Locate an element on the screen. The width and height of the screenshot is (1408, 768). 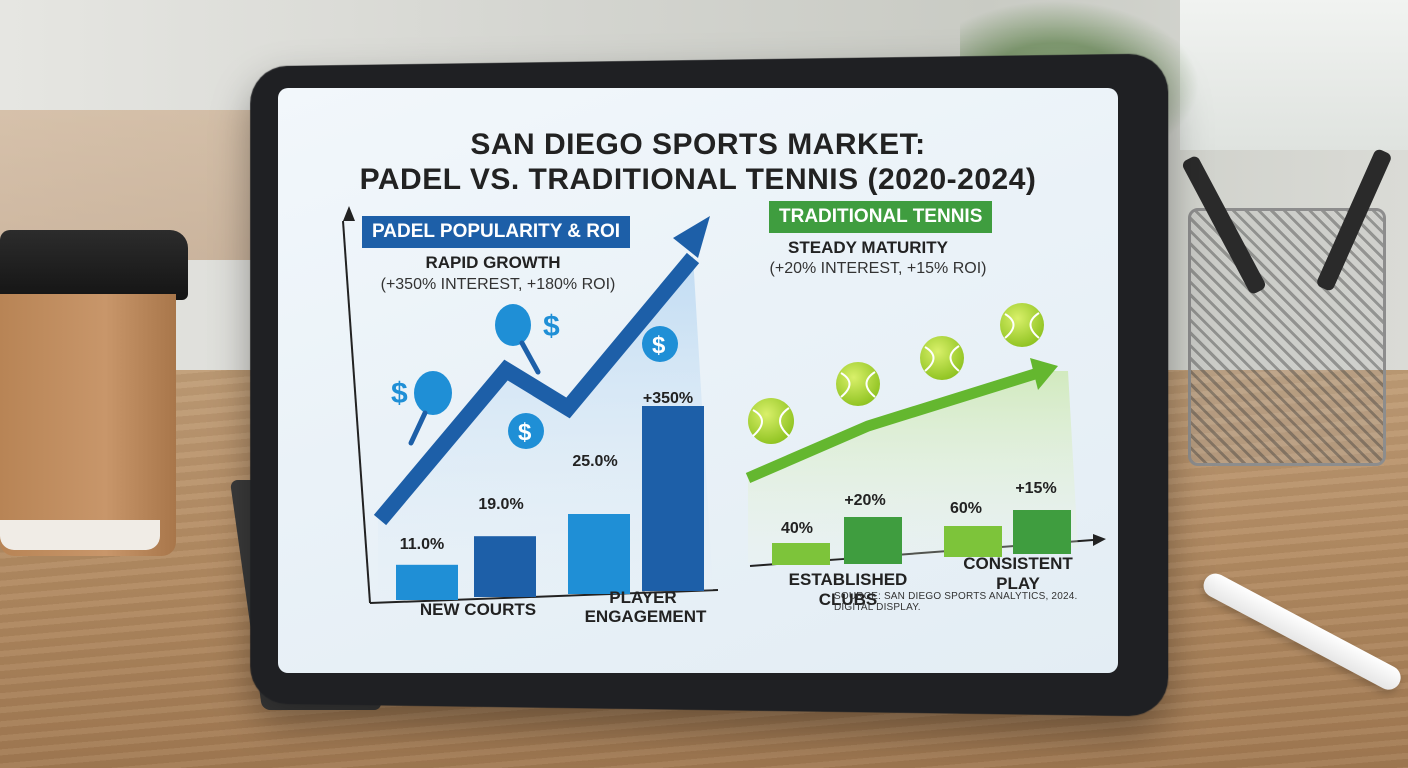
padel-bar-label: +350% is located at coordinates (668, 399).